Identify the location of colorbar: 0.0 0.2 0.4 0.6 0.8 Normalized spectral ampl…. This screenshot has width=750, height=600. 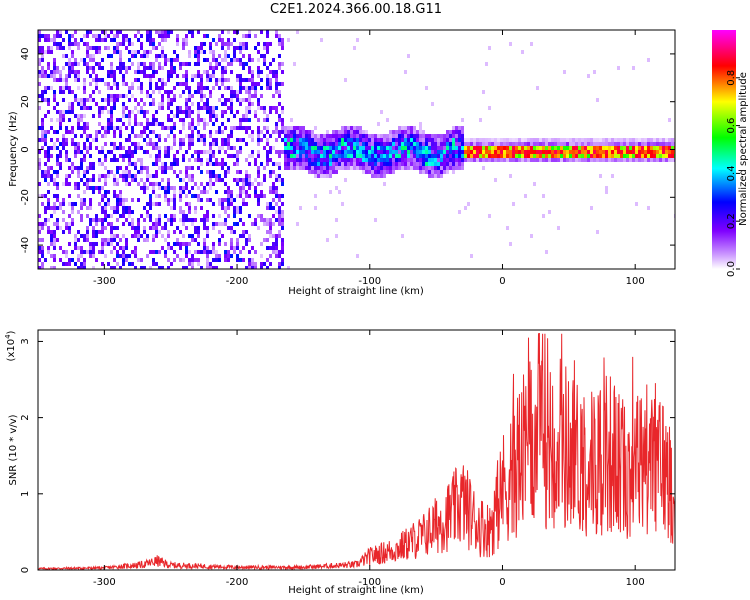
(730, 153).